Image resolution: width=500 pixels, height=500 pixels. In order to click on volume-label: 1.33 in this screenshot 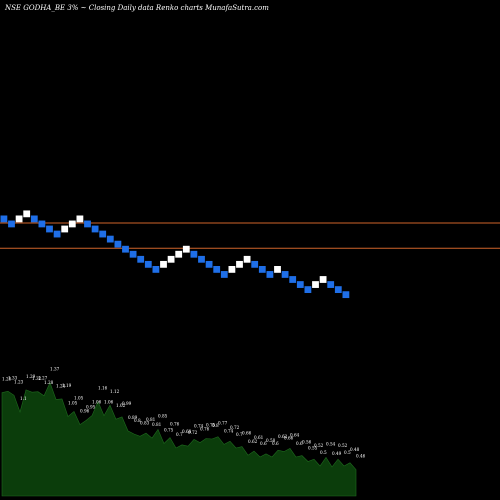, I will do `click(13, 377)`.